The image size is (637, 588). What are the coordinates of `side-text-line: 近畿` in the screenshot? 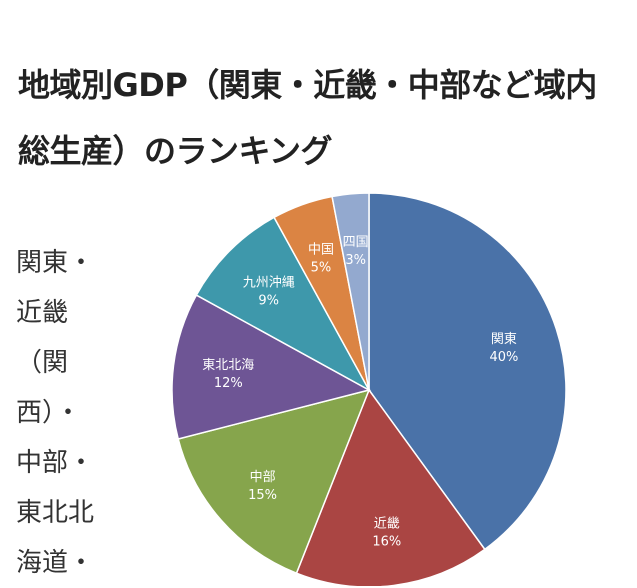 It's located at (42, 313).